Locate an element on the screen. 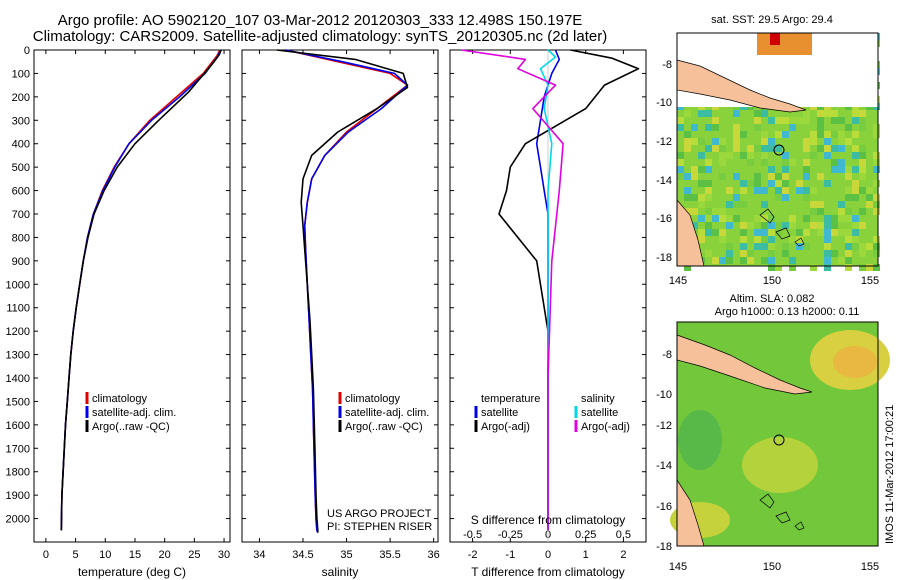  sst-map-axes: 145 150 155 -8 -10 -12 -14 -16 -18 is located at coordinates (767, 173).